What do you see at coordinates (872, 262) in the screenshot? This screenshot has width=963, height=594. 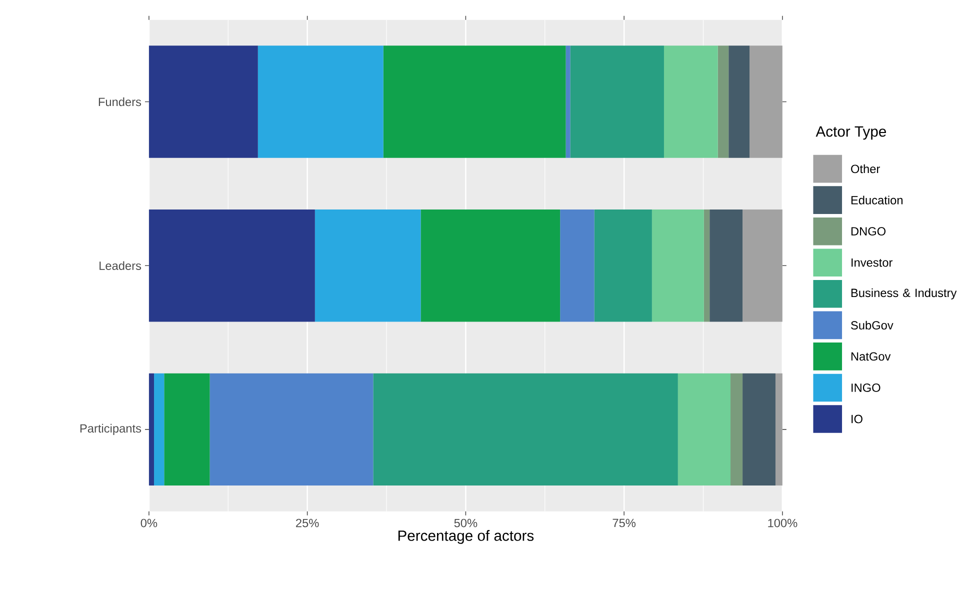 I see `legend-label: Investor` at bounding box center [872, 262].